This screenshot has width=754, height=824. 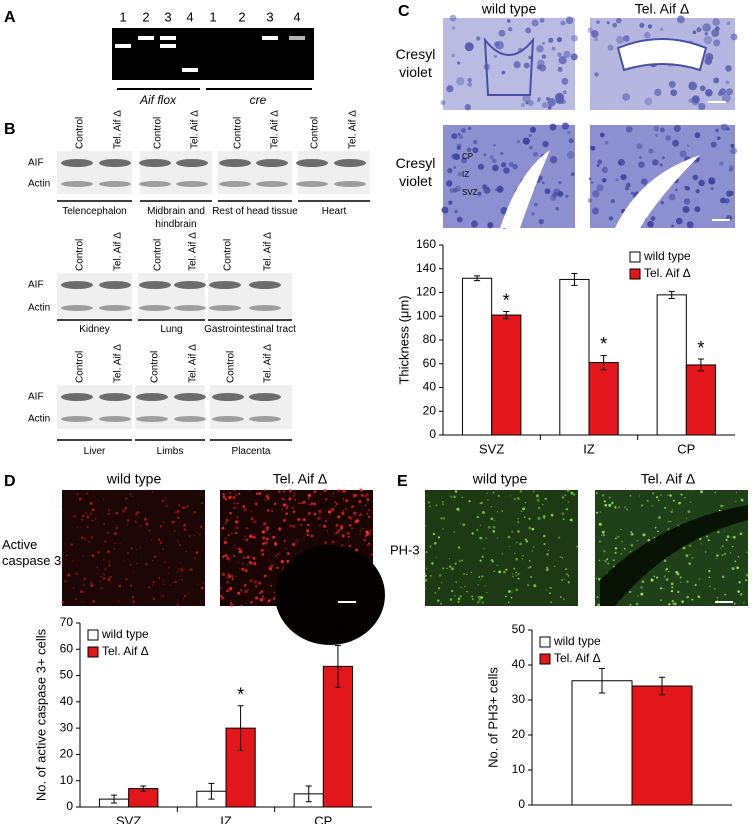 What do you see at coordinates (525, 189) in the screenshot?
I see `ventricle` at bounding box center [525, 189].